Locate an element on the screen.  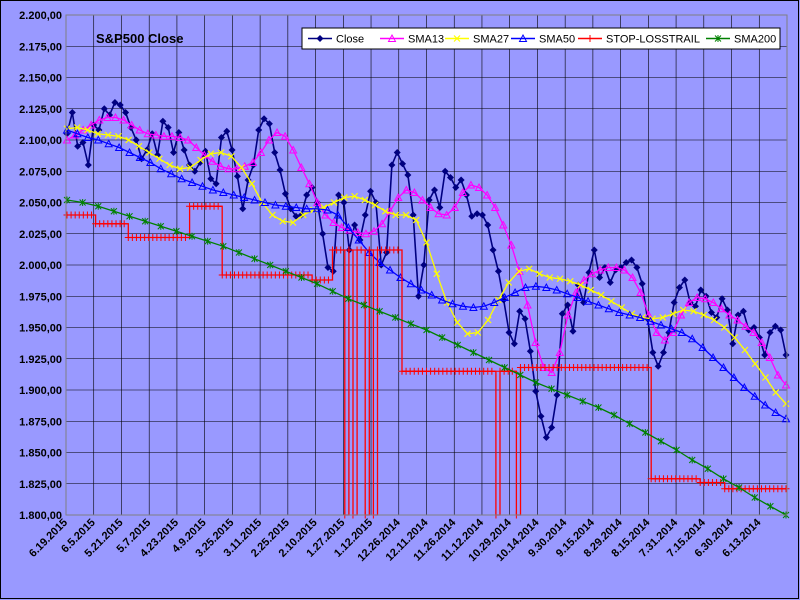
y-tick-label: 1.800,00 is located at coordinates (40, 516).